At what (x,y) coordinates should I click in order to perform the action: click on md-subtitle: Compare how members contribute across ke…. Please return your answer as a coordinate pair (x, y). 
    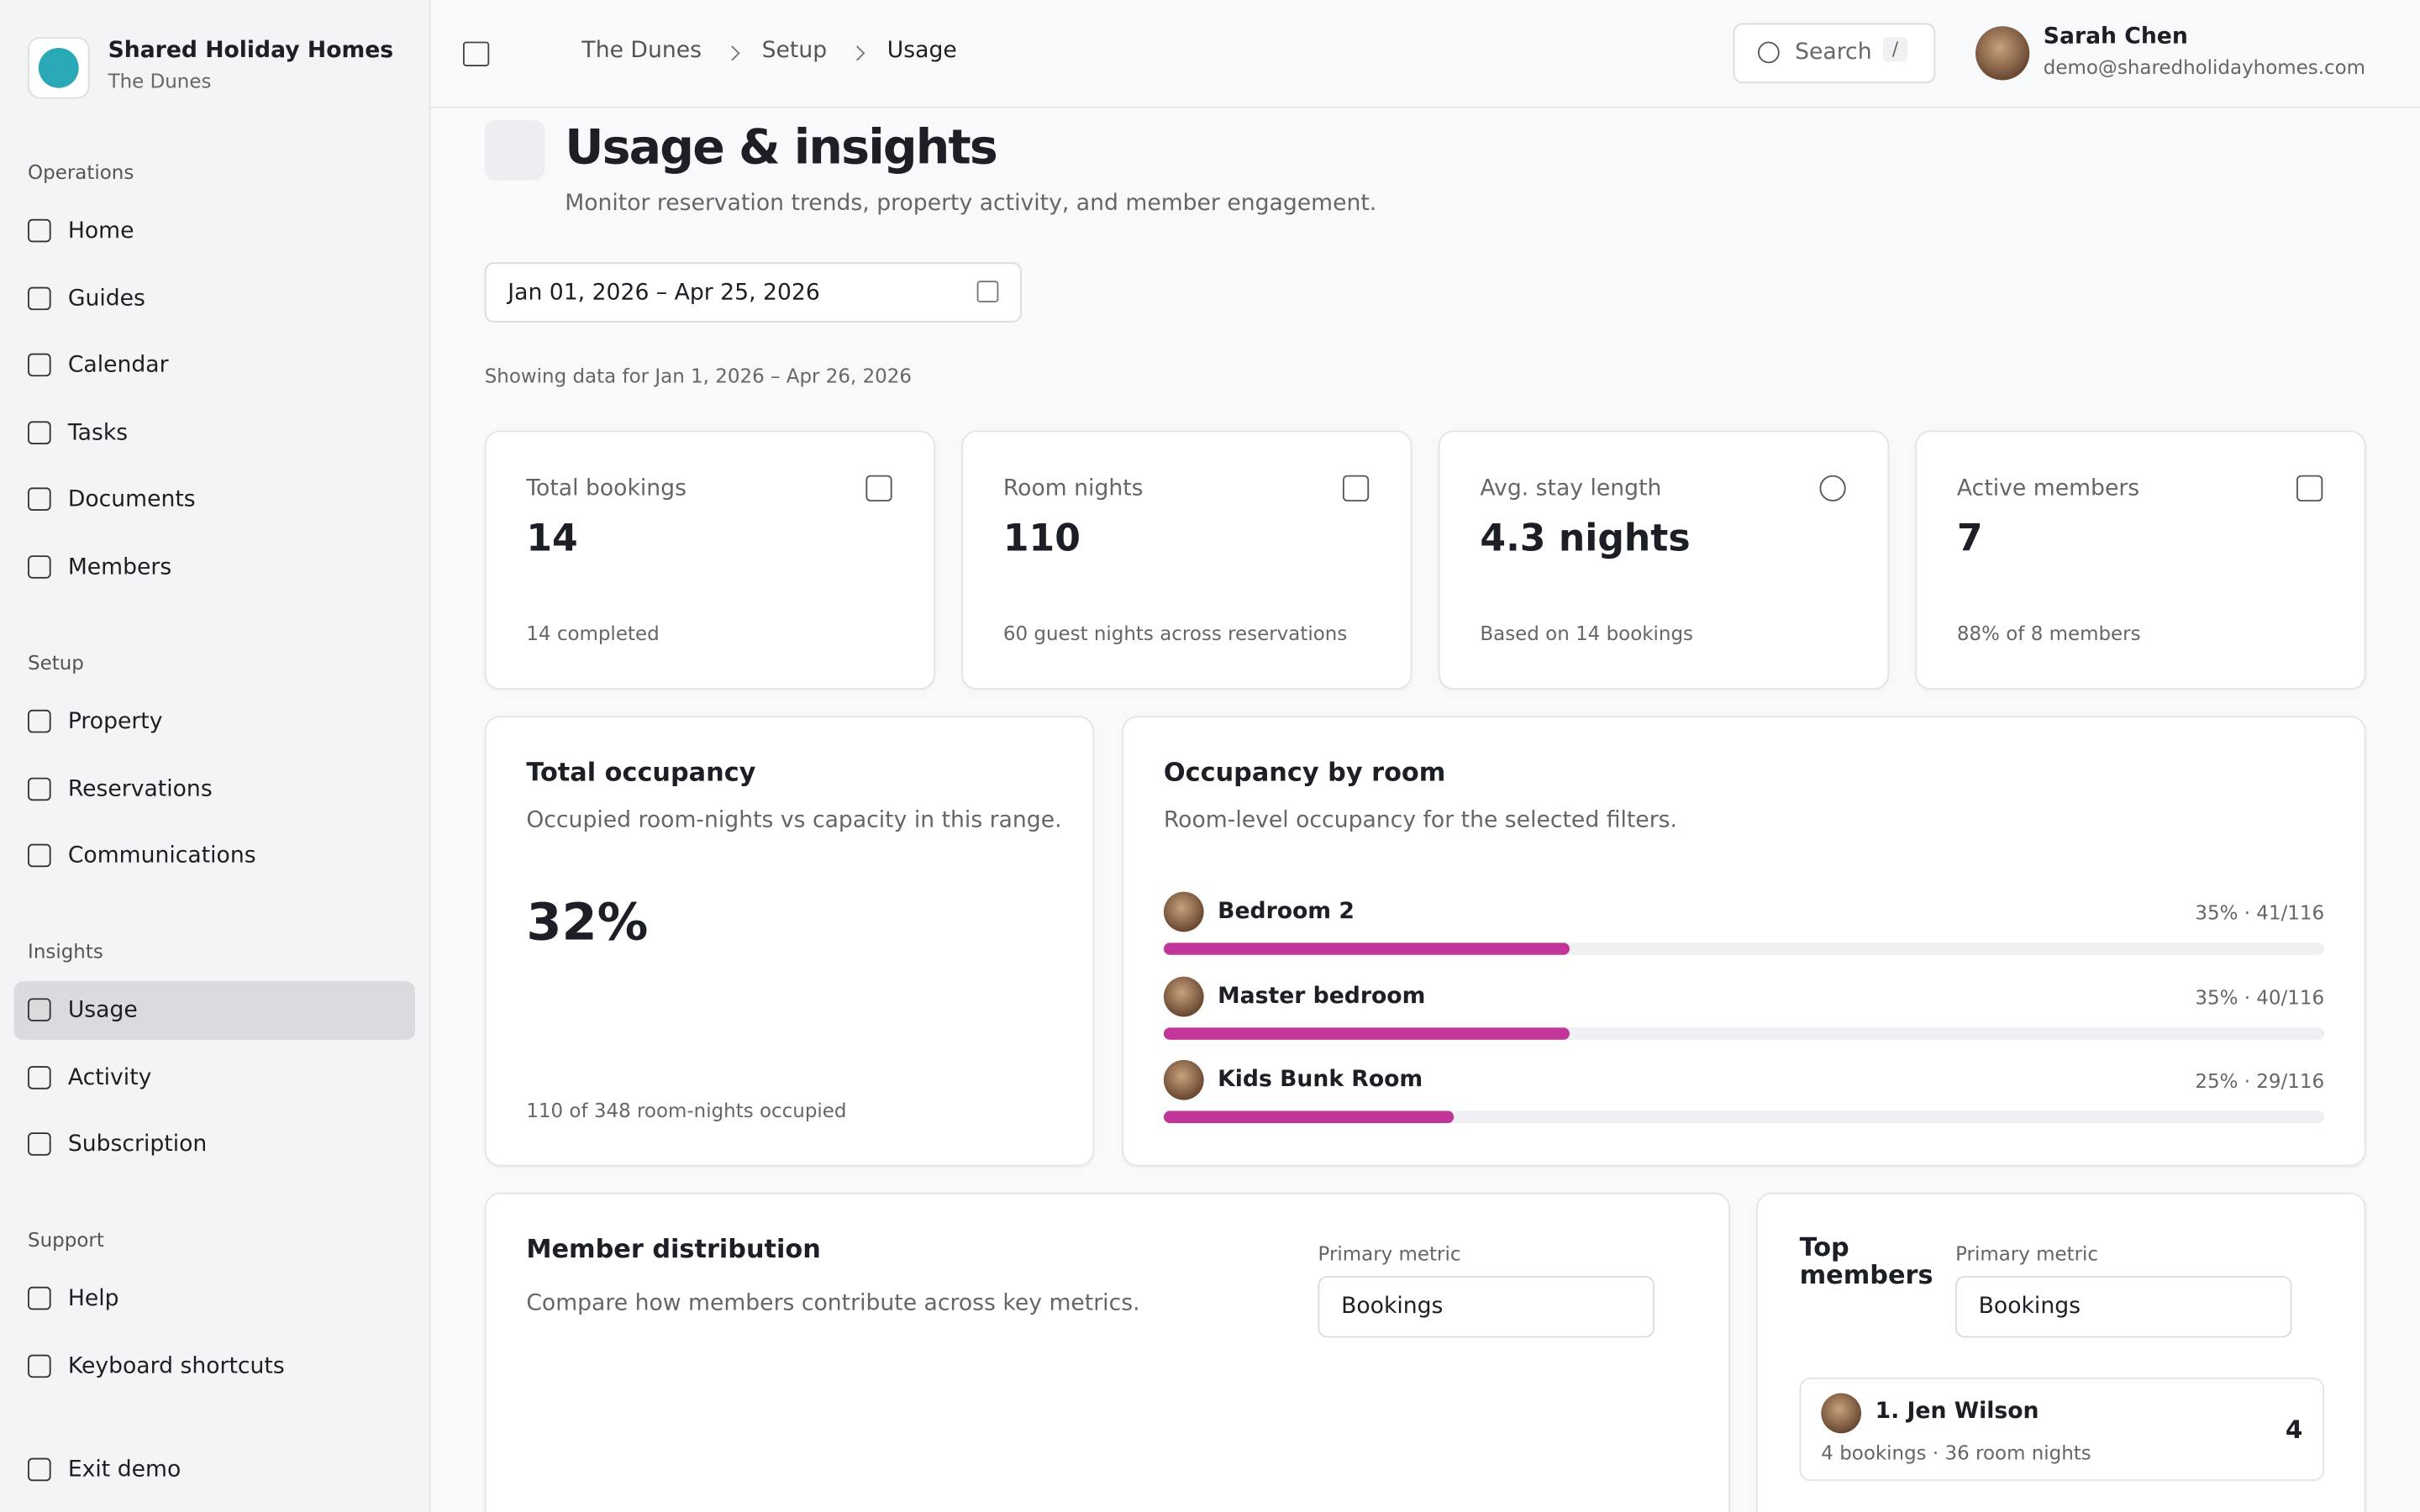
    Looking at the image, I should click on (833, 1303).